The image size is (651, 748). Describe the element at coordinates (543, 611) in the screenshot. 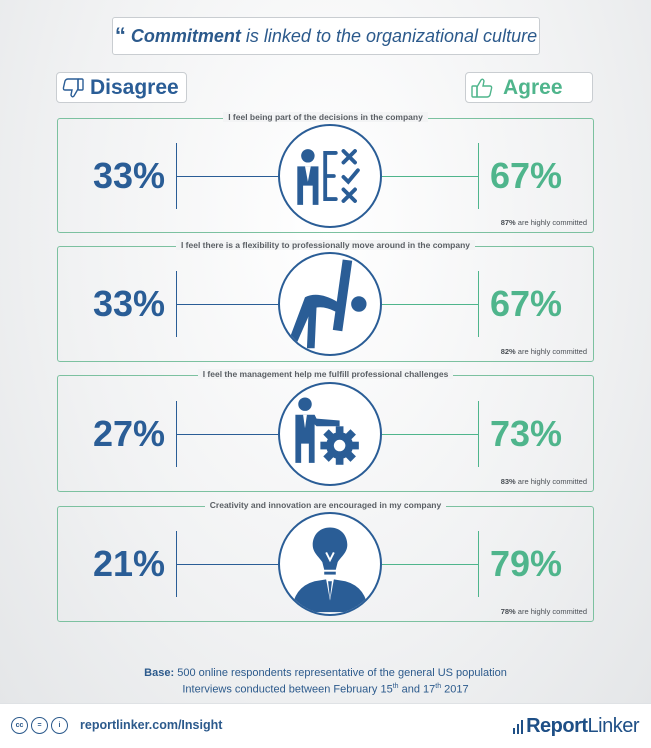

I see `committed-note: 78% are highly committed` at that location.